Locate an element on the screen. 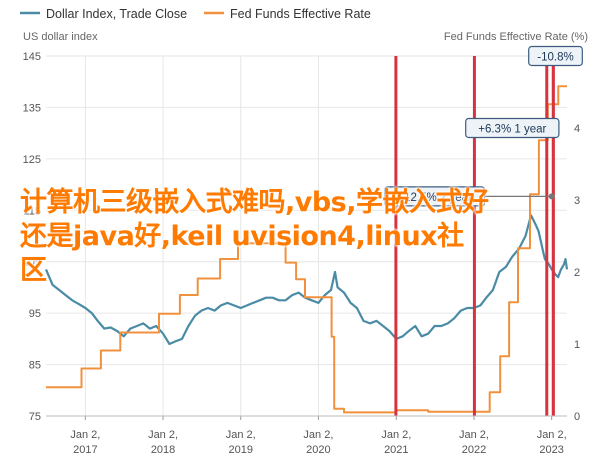  annotation-span-dot is located at coordinates (551, 196).